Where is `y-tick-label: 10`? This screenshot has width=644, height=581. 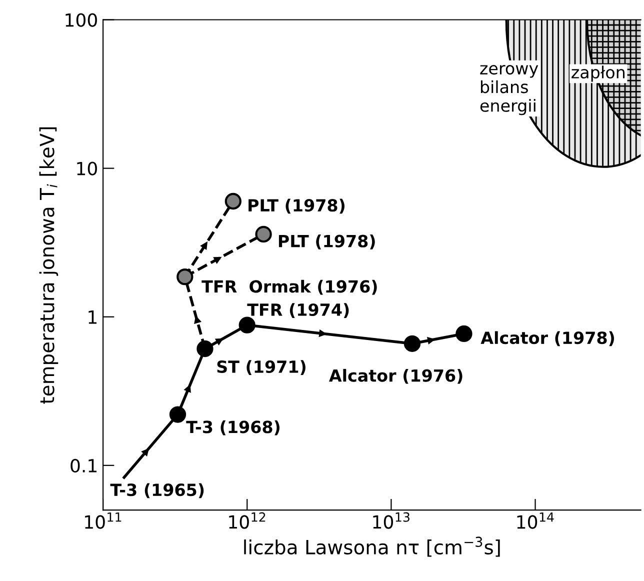
y-tick-label: 10 is located at coordinates (87, 169).